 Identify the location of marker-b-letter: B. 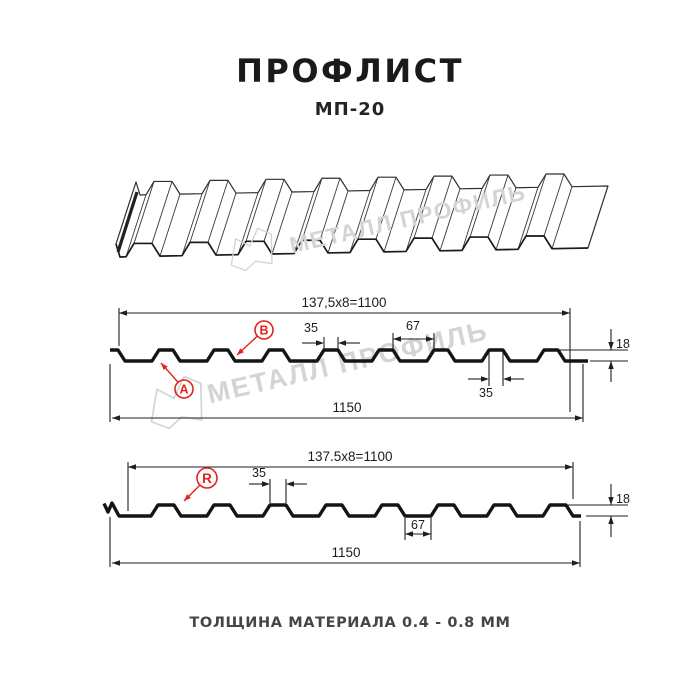
(263, 331).